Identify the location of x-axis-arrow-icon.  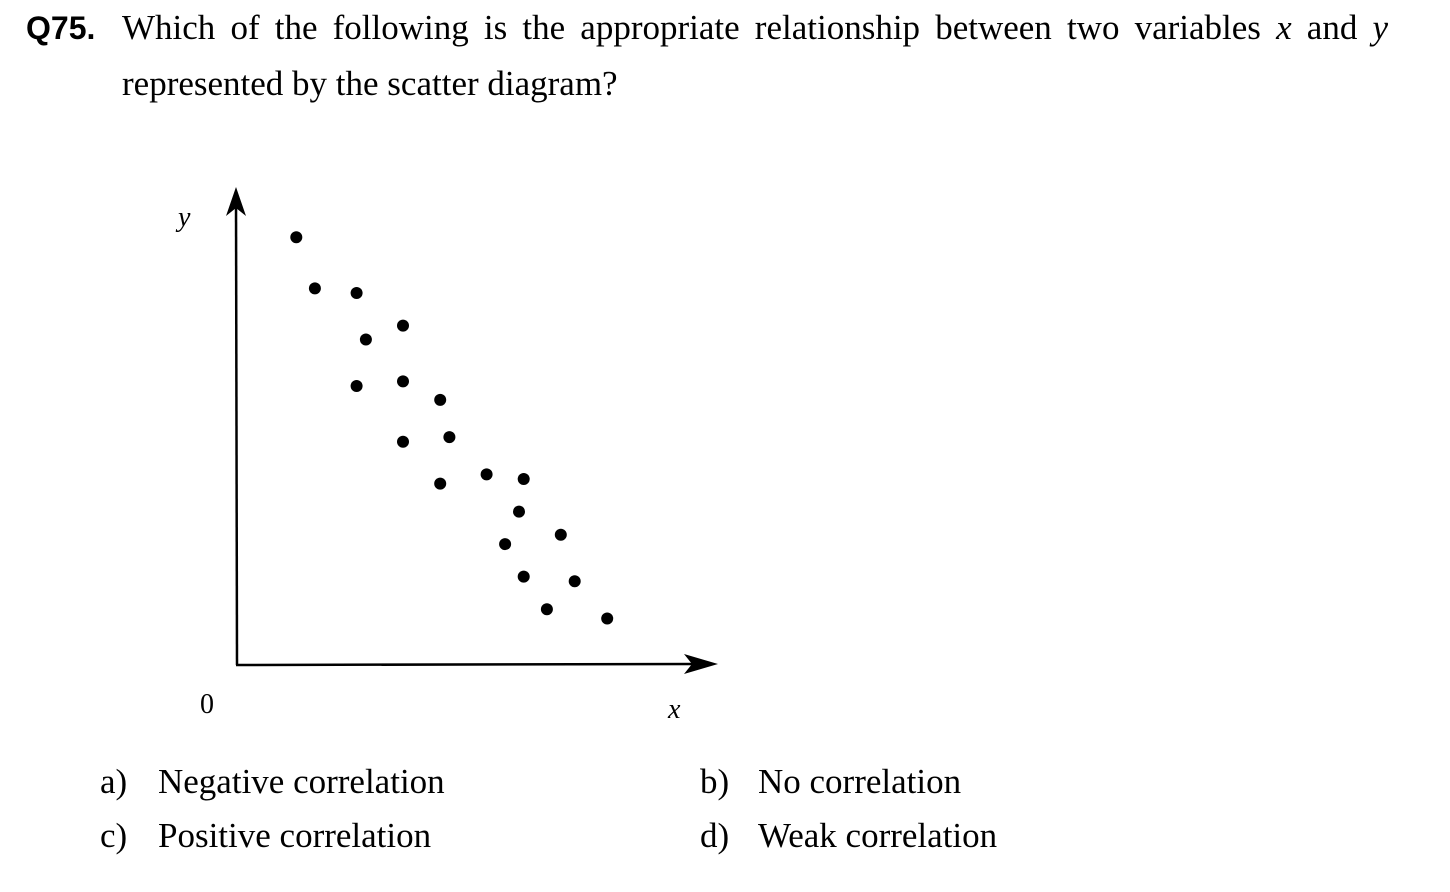
(701, 664).